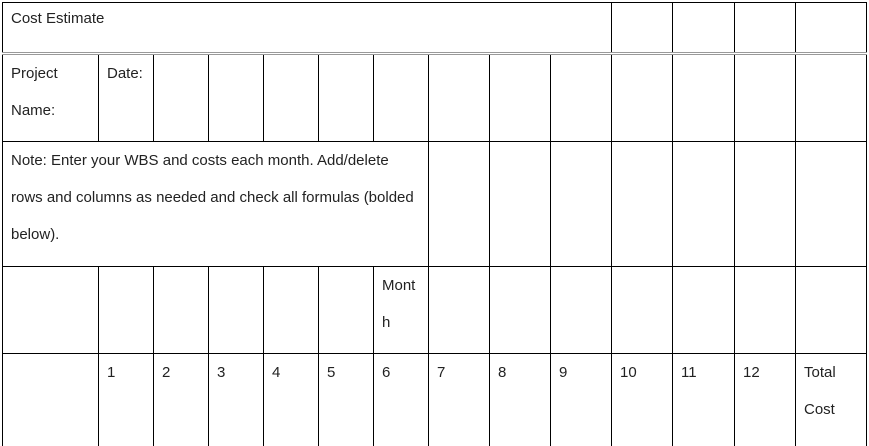 This screenshot has height=446, width=869. I want to click on month-number: 1, so click(126, 400).